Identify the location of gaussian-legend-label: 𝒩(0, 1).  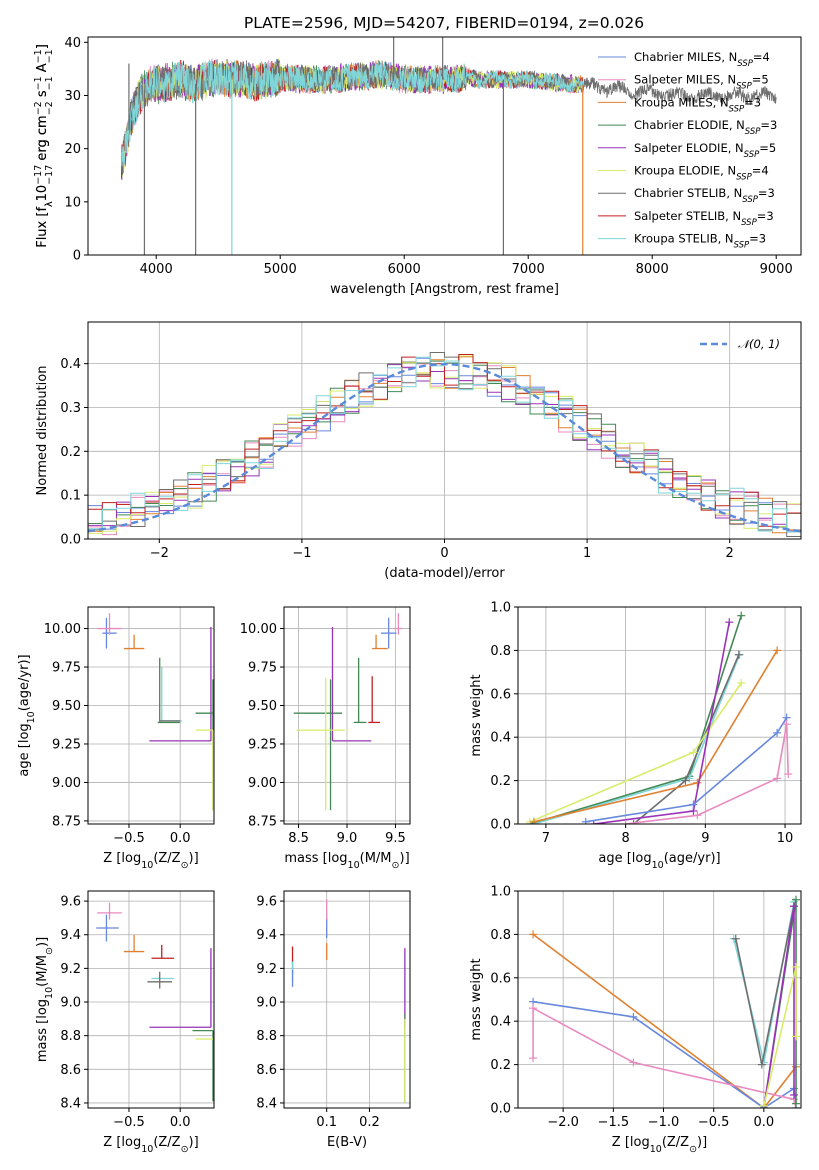
(759, 344).